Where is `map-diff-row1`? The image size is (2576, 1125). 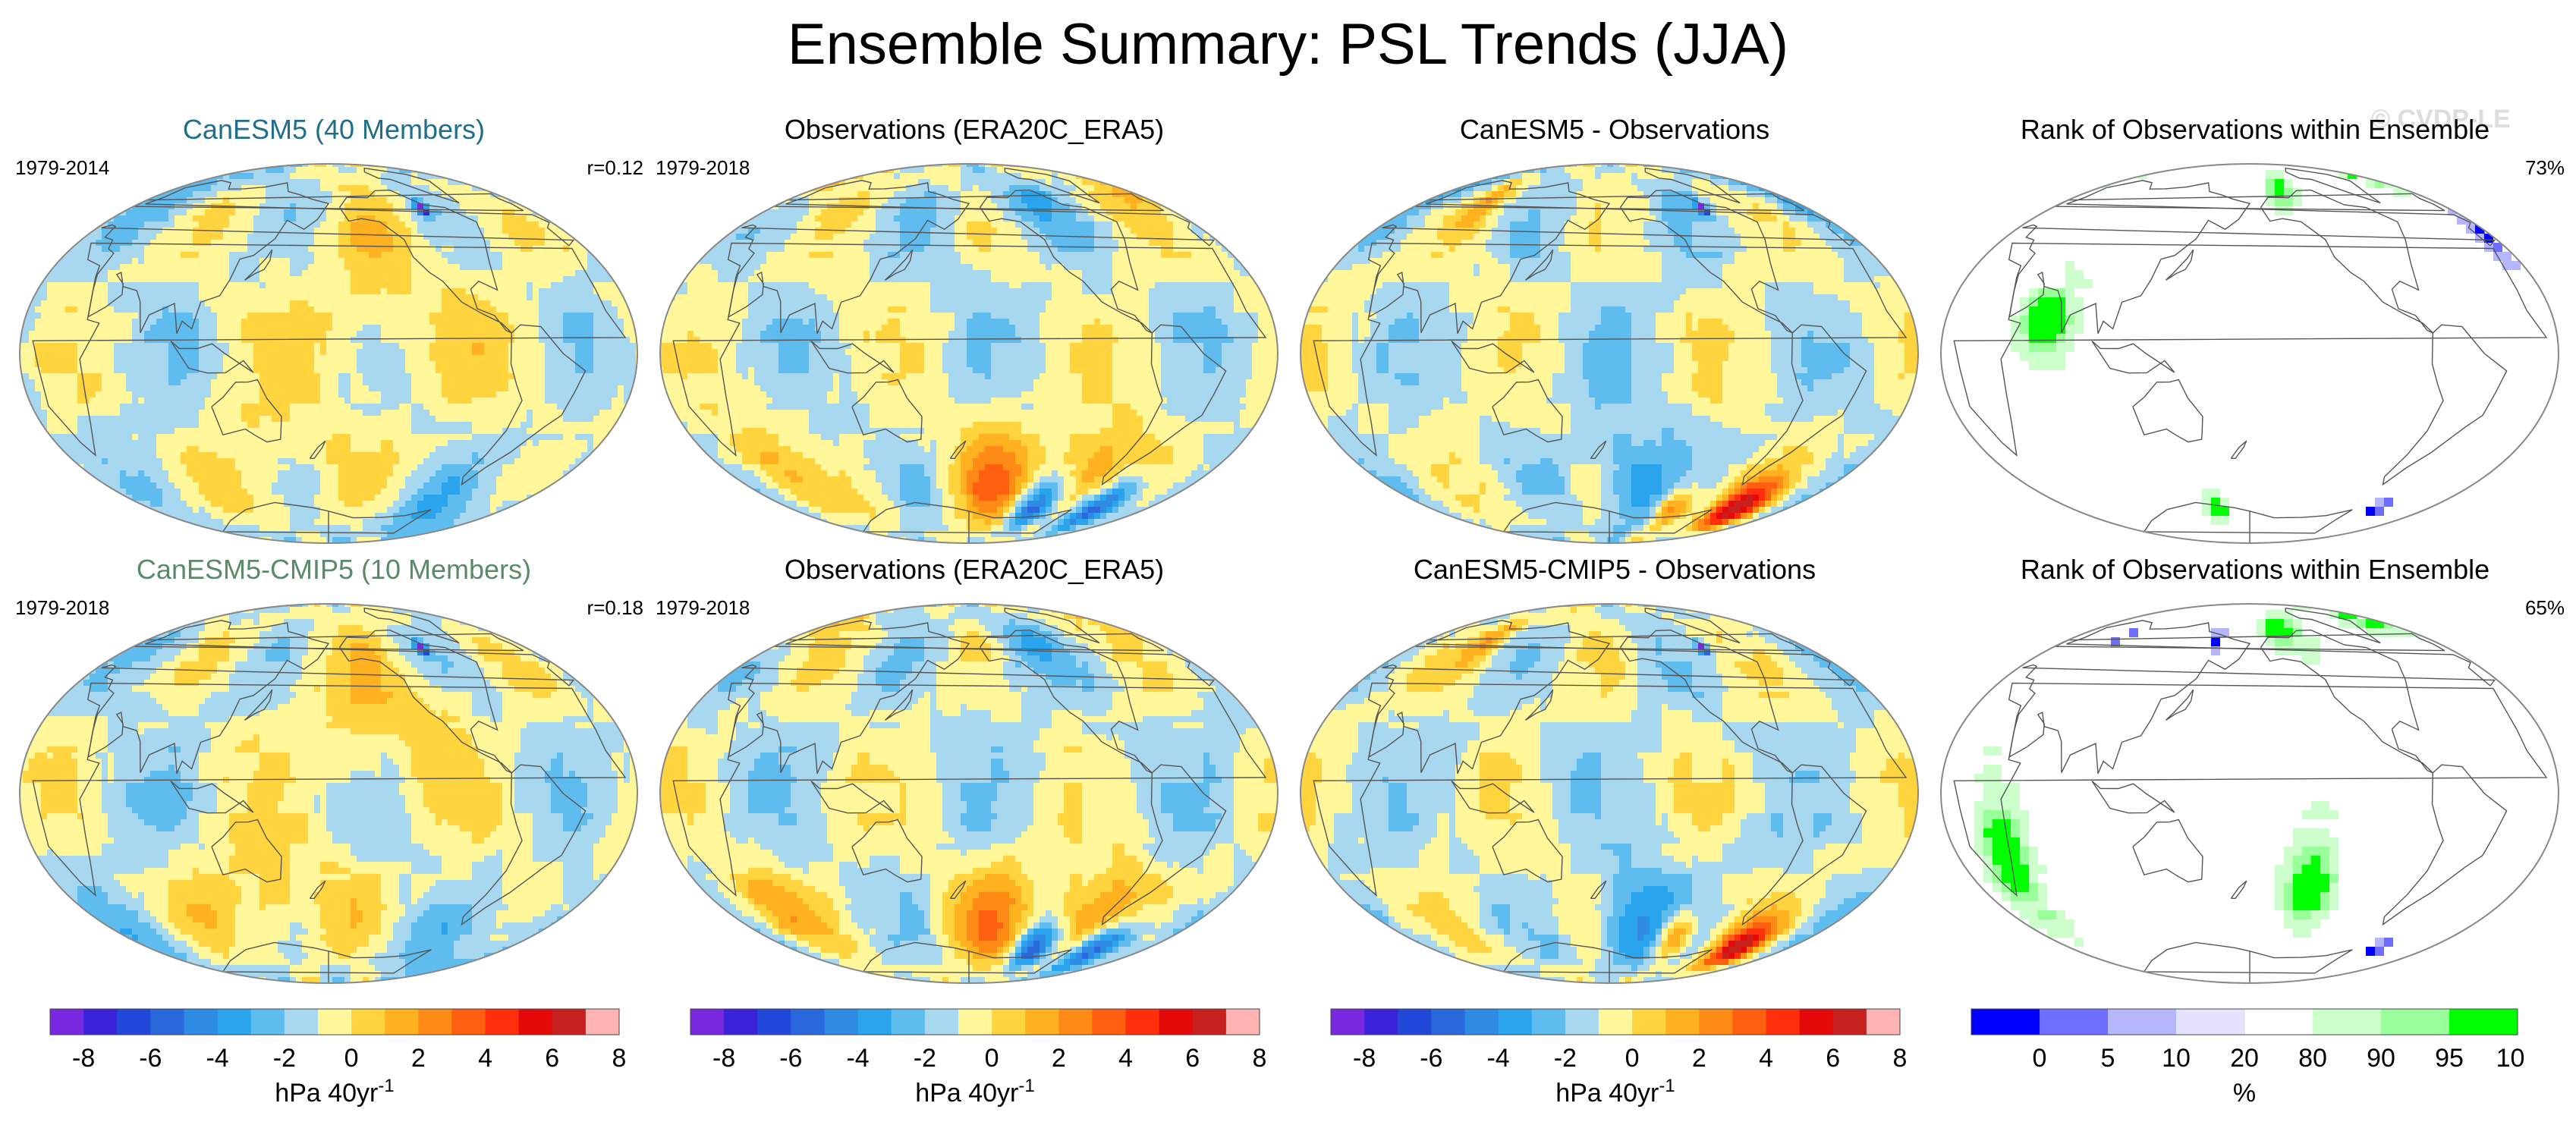
map-diff-row1 is located at coordinates (1609, 353).